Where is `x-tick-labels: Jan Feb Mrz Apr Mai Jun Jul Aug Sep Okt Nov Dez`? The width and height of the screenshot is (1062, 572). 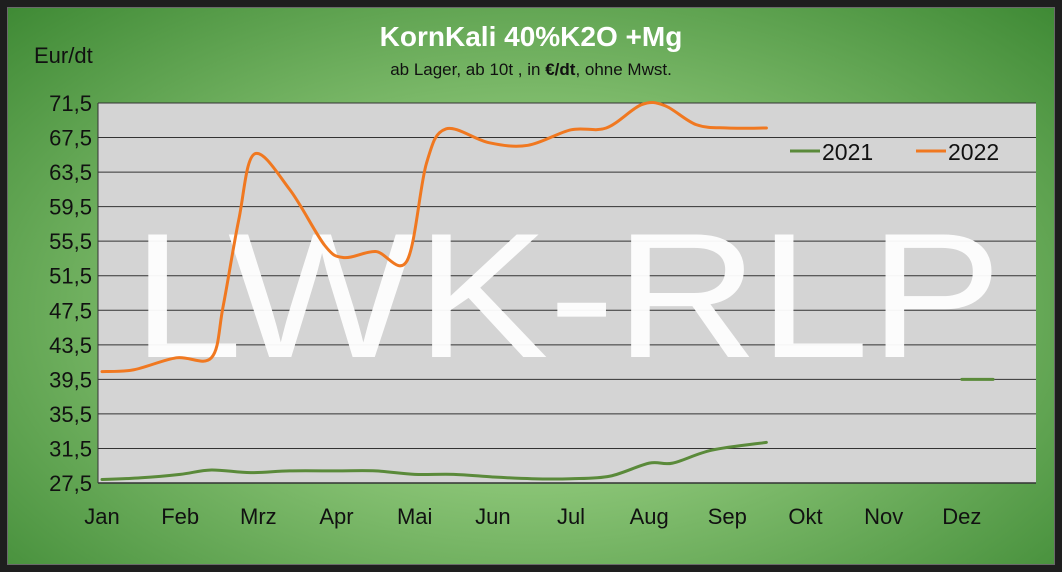 x-tick-labels: Jan Feb Mrz Apr Mai Jun Jul Aug Sep Okt Nov Dez is located at coordinates (532, 516).